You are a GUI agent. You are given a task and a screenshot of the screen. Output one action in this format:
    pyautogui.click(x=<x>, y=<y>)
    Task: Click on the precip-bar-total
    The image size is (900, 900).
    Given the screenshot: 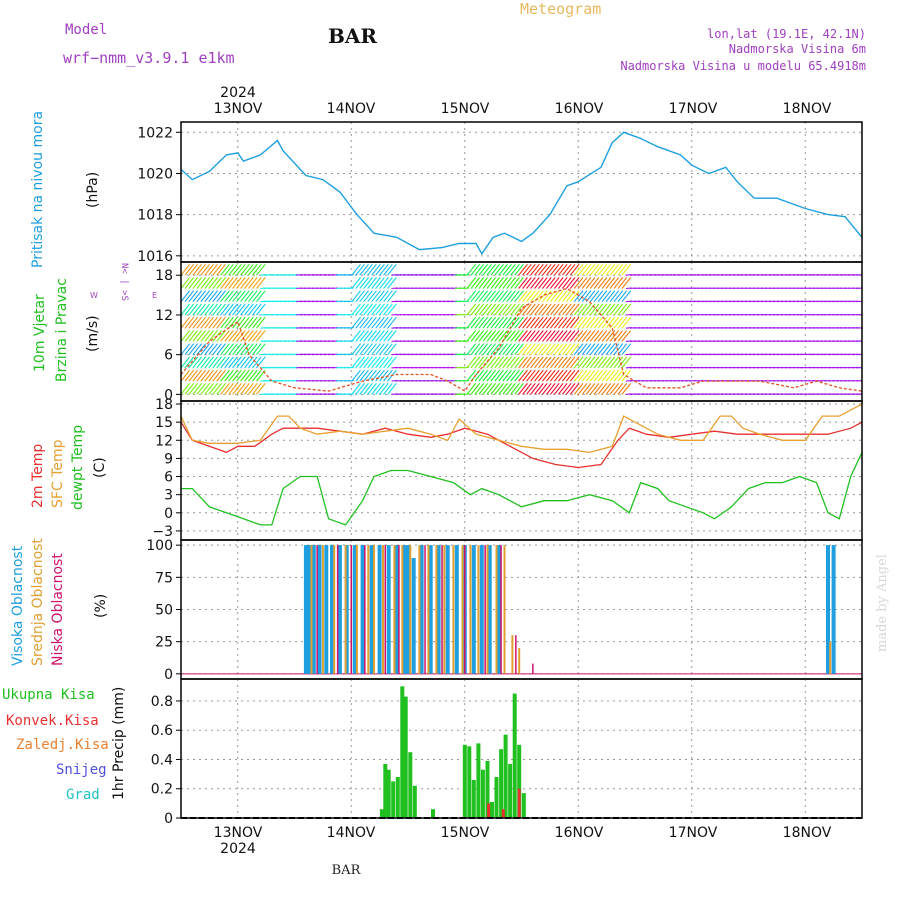 What is the action you would take?
    pyautogui.click(x=397, y=797)
    